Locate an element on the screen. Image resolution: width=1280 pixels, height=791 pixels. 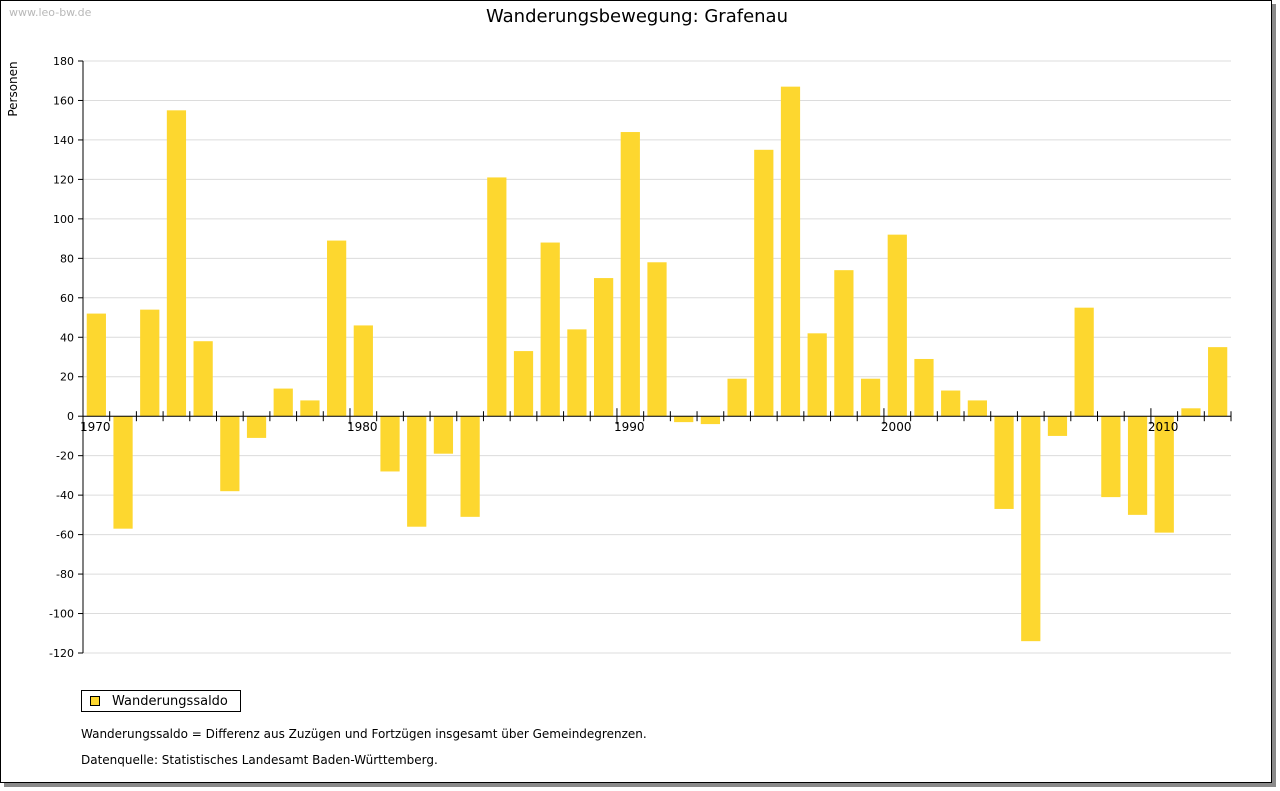
y-tick-label: -60 is located at coordinates (65, 535).